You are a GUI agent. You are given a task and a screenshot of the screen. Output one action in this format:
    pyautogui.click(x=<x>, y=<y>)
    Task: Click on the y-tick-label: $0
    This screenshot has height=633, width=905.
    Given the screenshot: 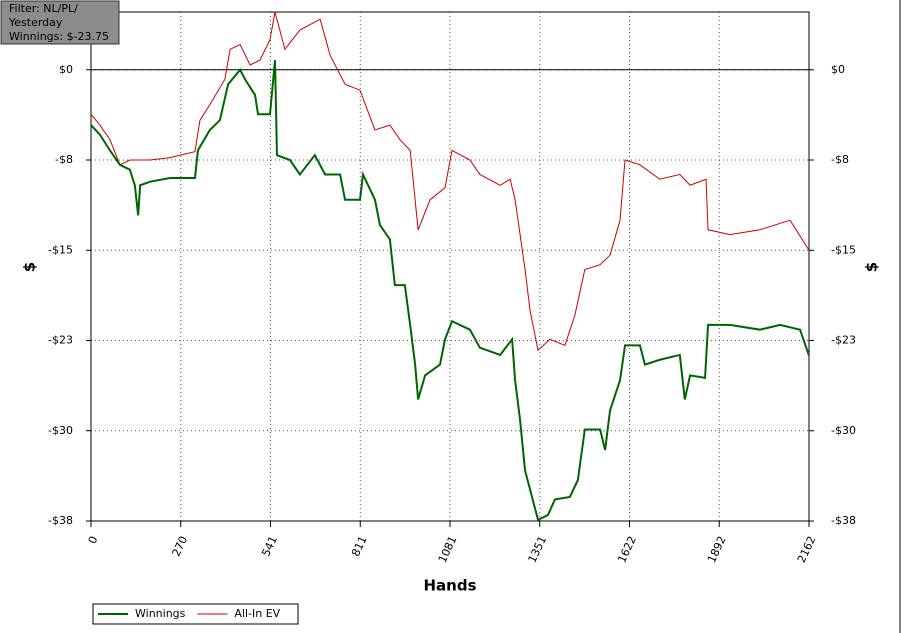 What is the action you would take?
    pyautogui.click(x=66, y=69)
    